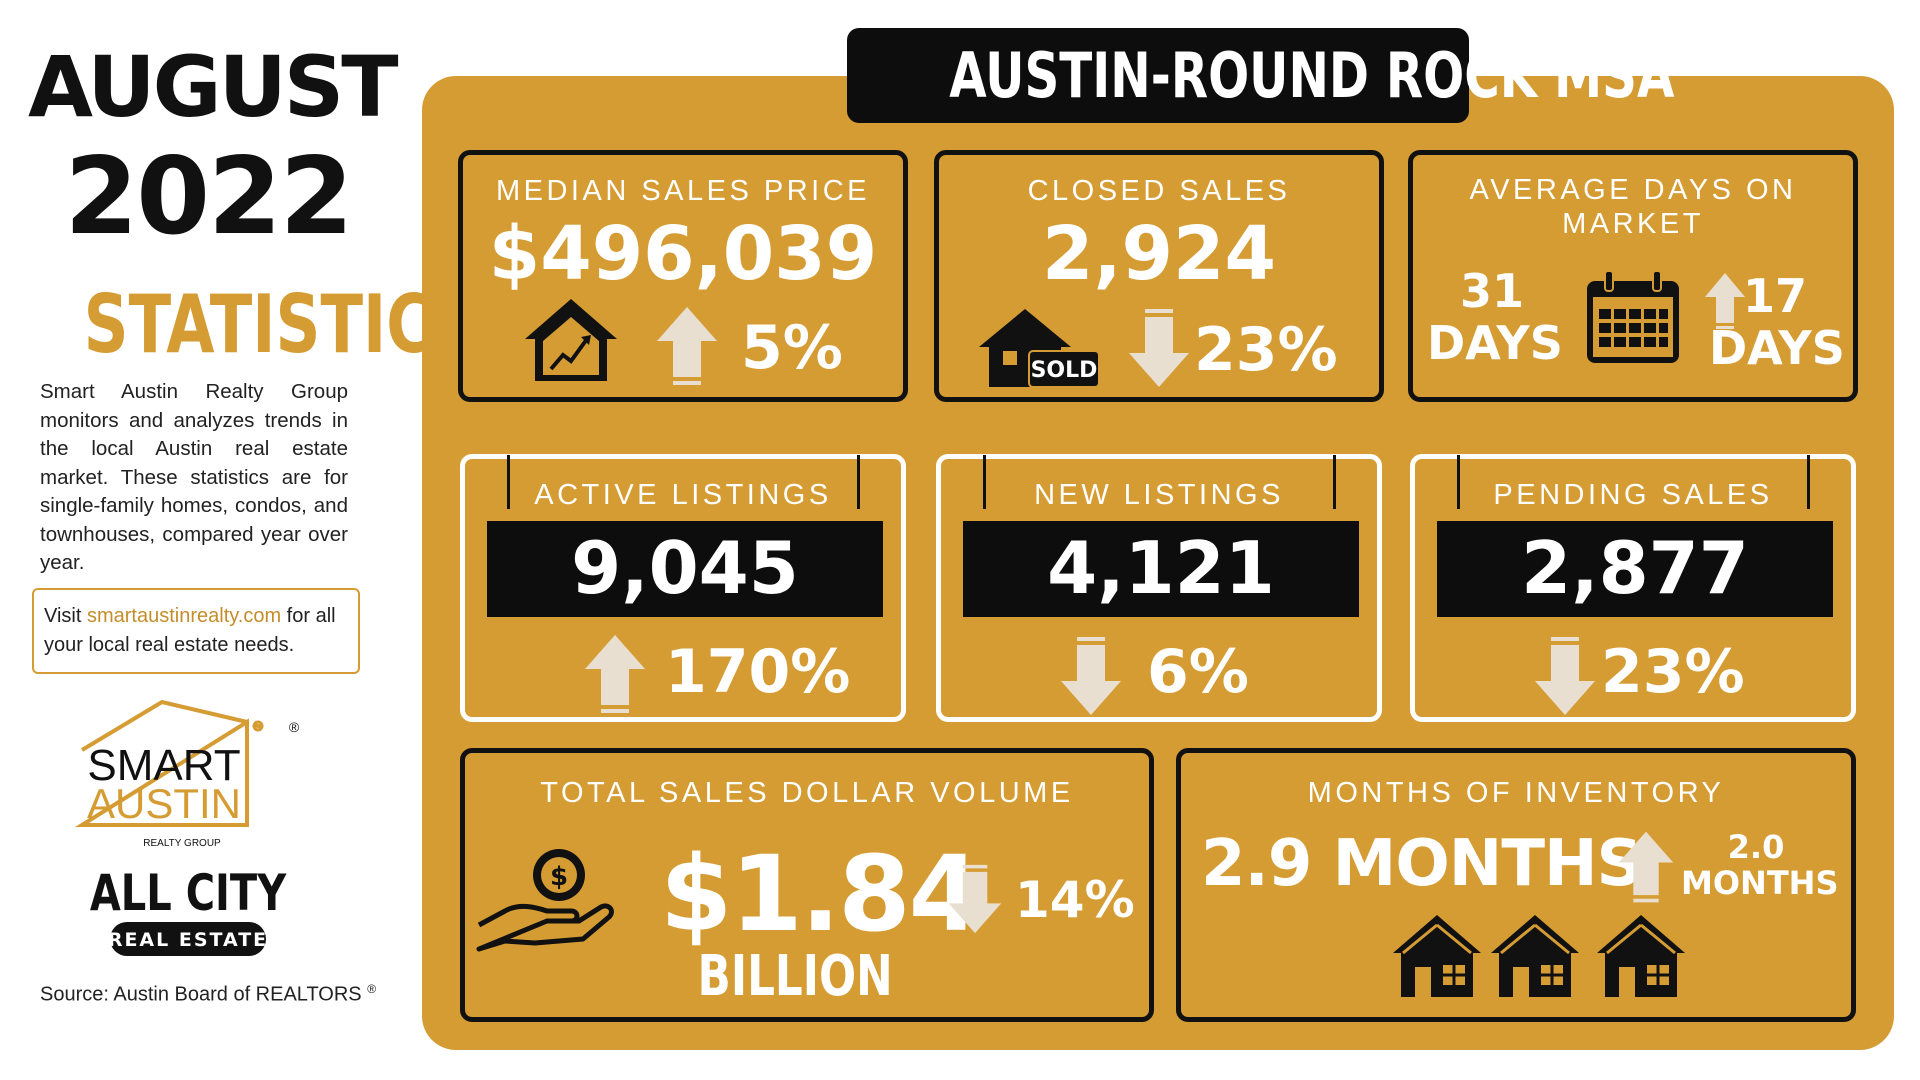  What do you see at coordinates (1266, 350) in the screenshot?
I see `closed-change: 23%` at bounding box center [1266, 350].